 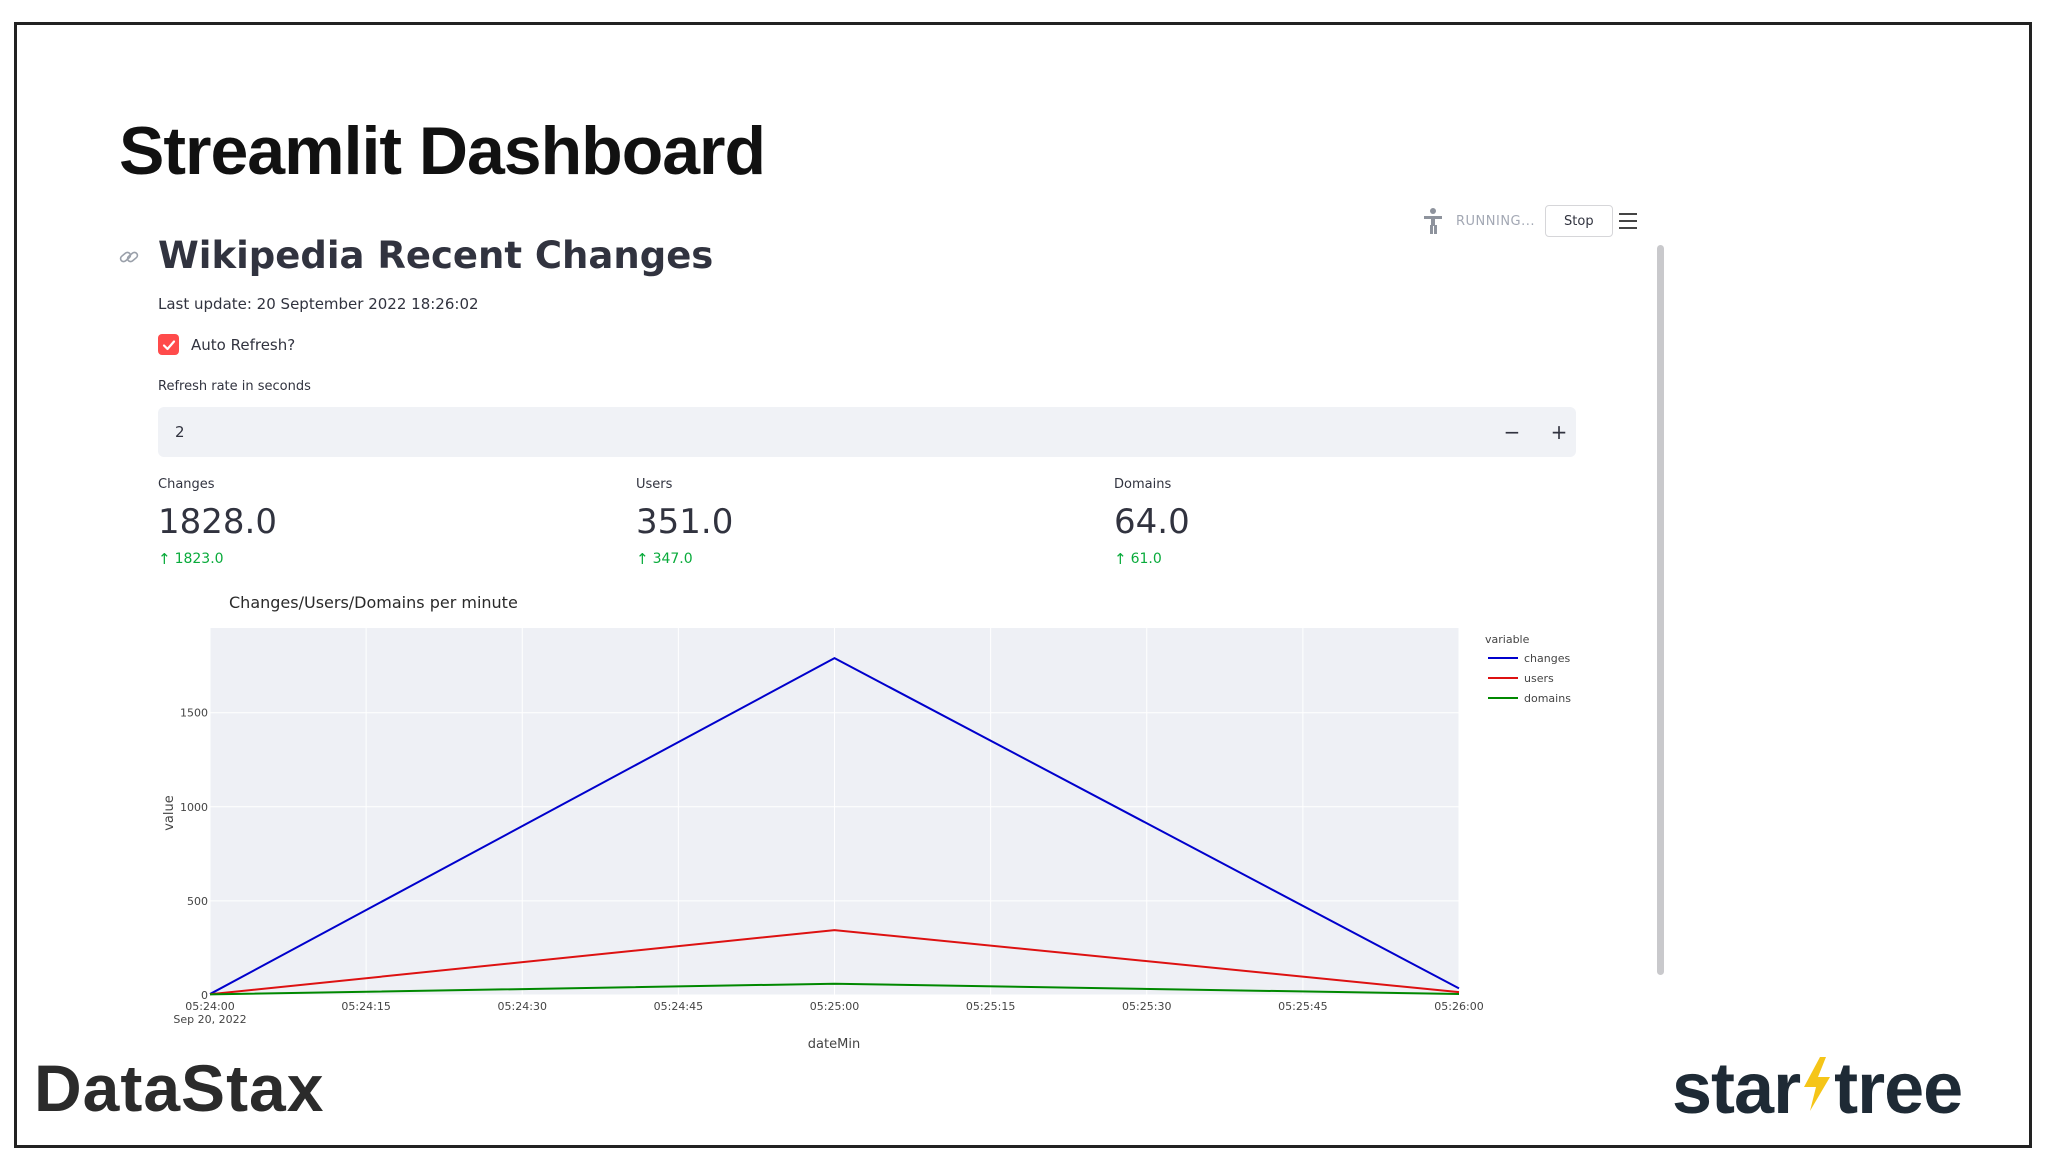 What do you see at coordinates (186, 484) in the screenshot?
I see `metric-label: Changes` at bounding box center [186, 484].